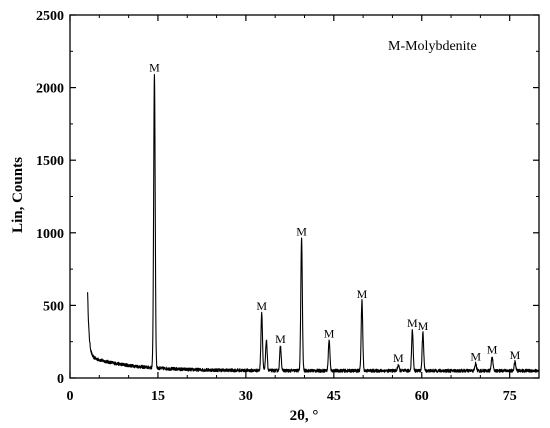 This screenshot has height=428, width=550. Describe the element at coordinates (53, 306) in the screenshot. I see `y-tick-label: 500` at that location.